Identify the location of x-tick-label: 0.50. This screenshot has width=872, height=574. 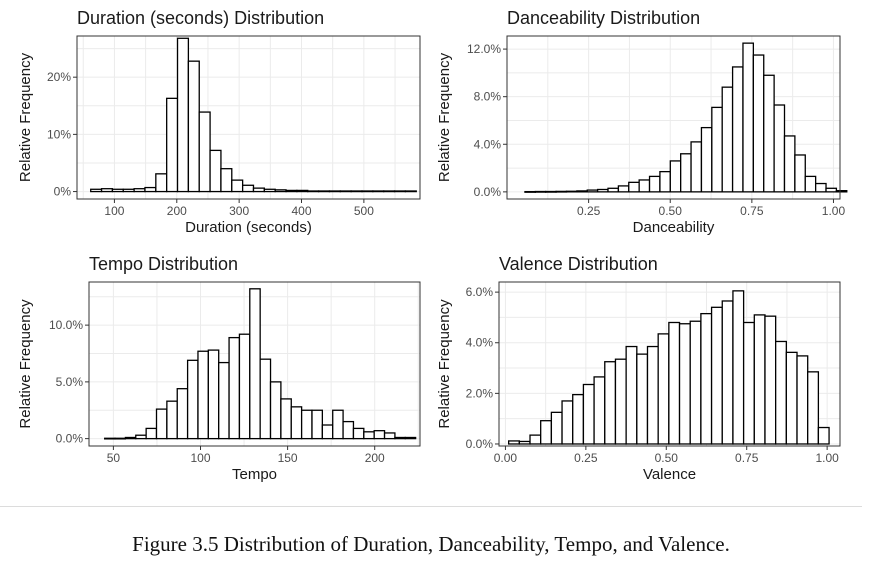
(671, 211).